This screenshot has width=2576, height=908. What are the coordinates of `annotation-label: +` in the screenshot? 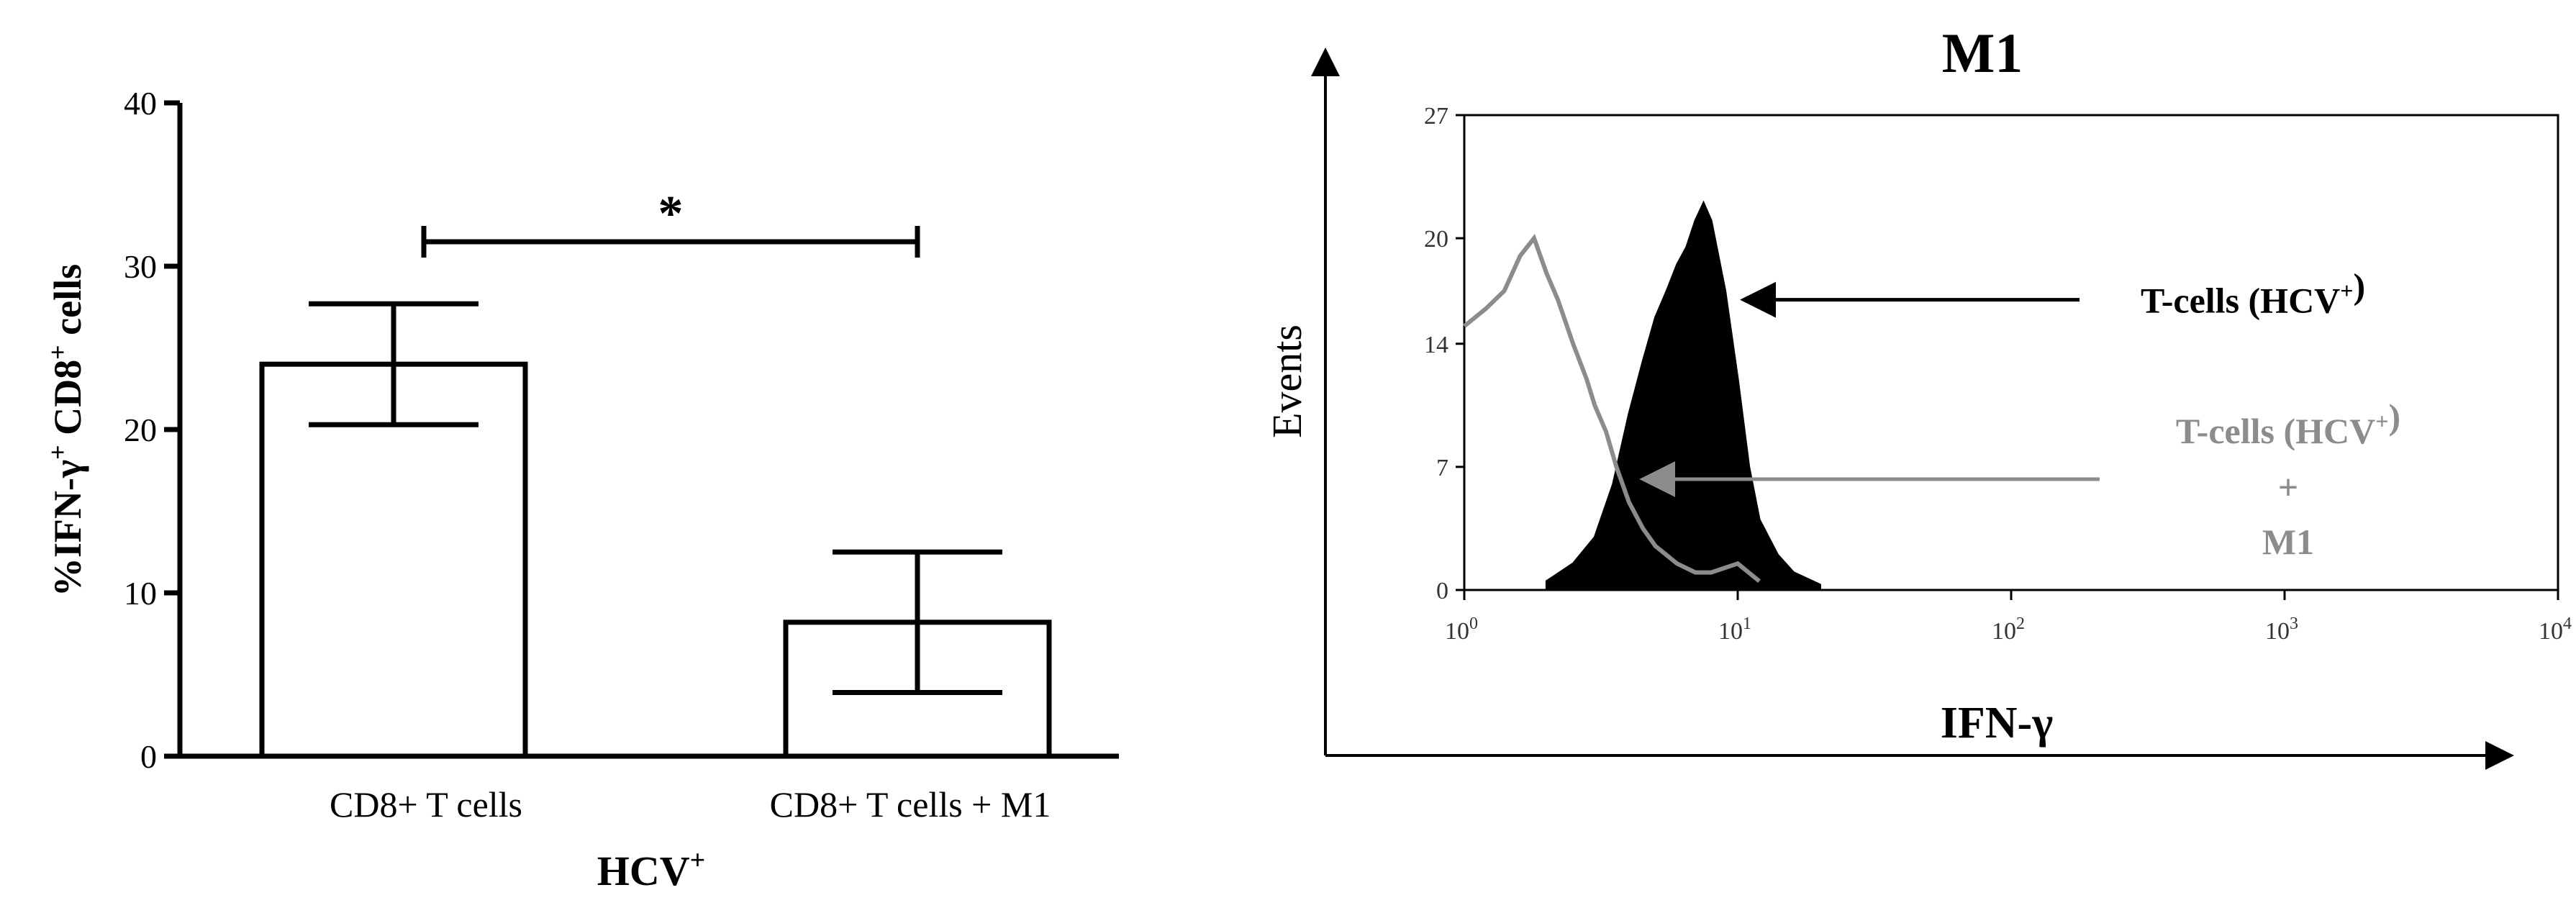 It's located at (2288, 487).